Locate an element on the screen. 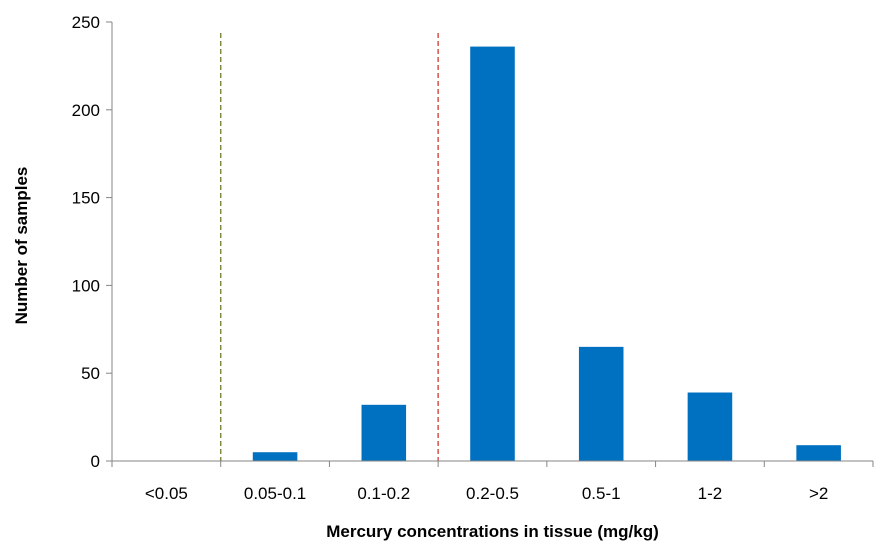 The width and height of the screenshot is (890, 549). x-axis-ticks: <0.05 0.05-0.1 0.1-0.2 0.2-0.5 0.5-1 1-2 >2 is located at coordinates (492, 482).